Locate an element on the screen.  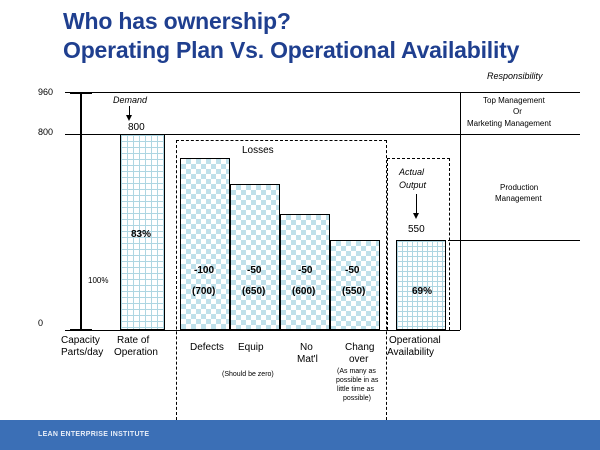
capacity-axis-top is located at coordinates (81, 93).